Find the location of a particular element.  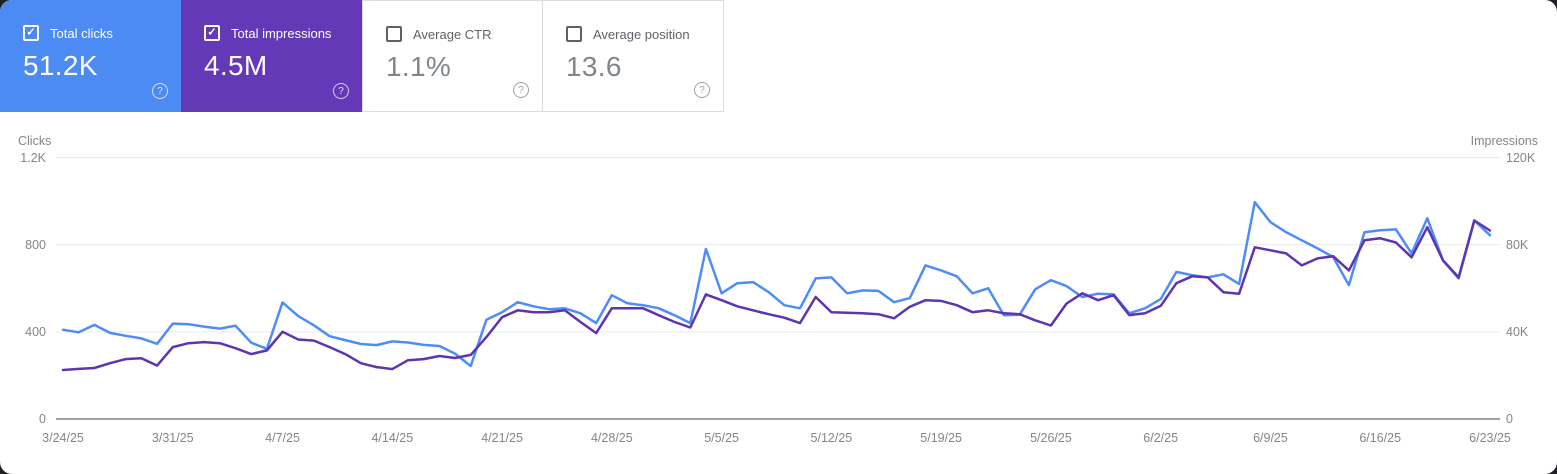

average-position-value: 13.6 is located at coordinates (594, 66).